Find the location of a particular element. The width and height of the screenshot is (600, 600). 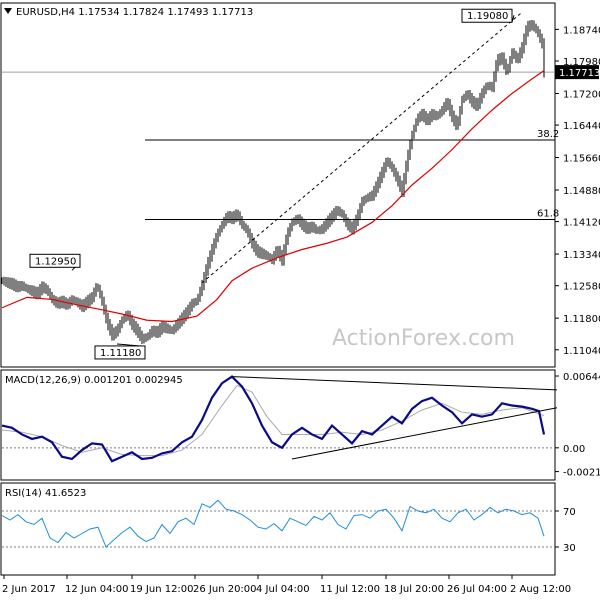

macd-signal-line is located at coordinates (273, 420).